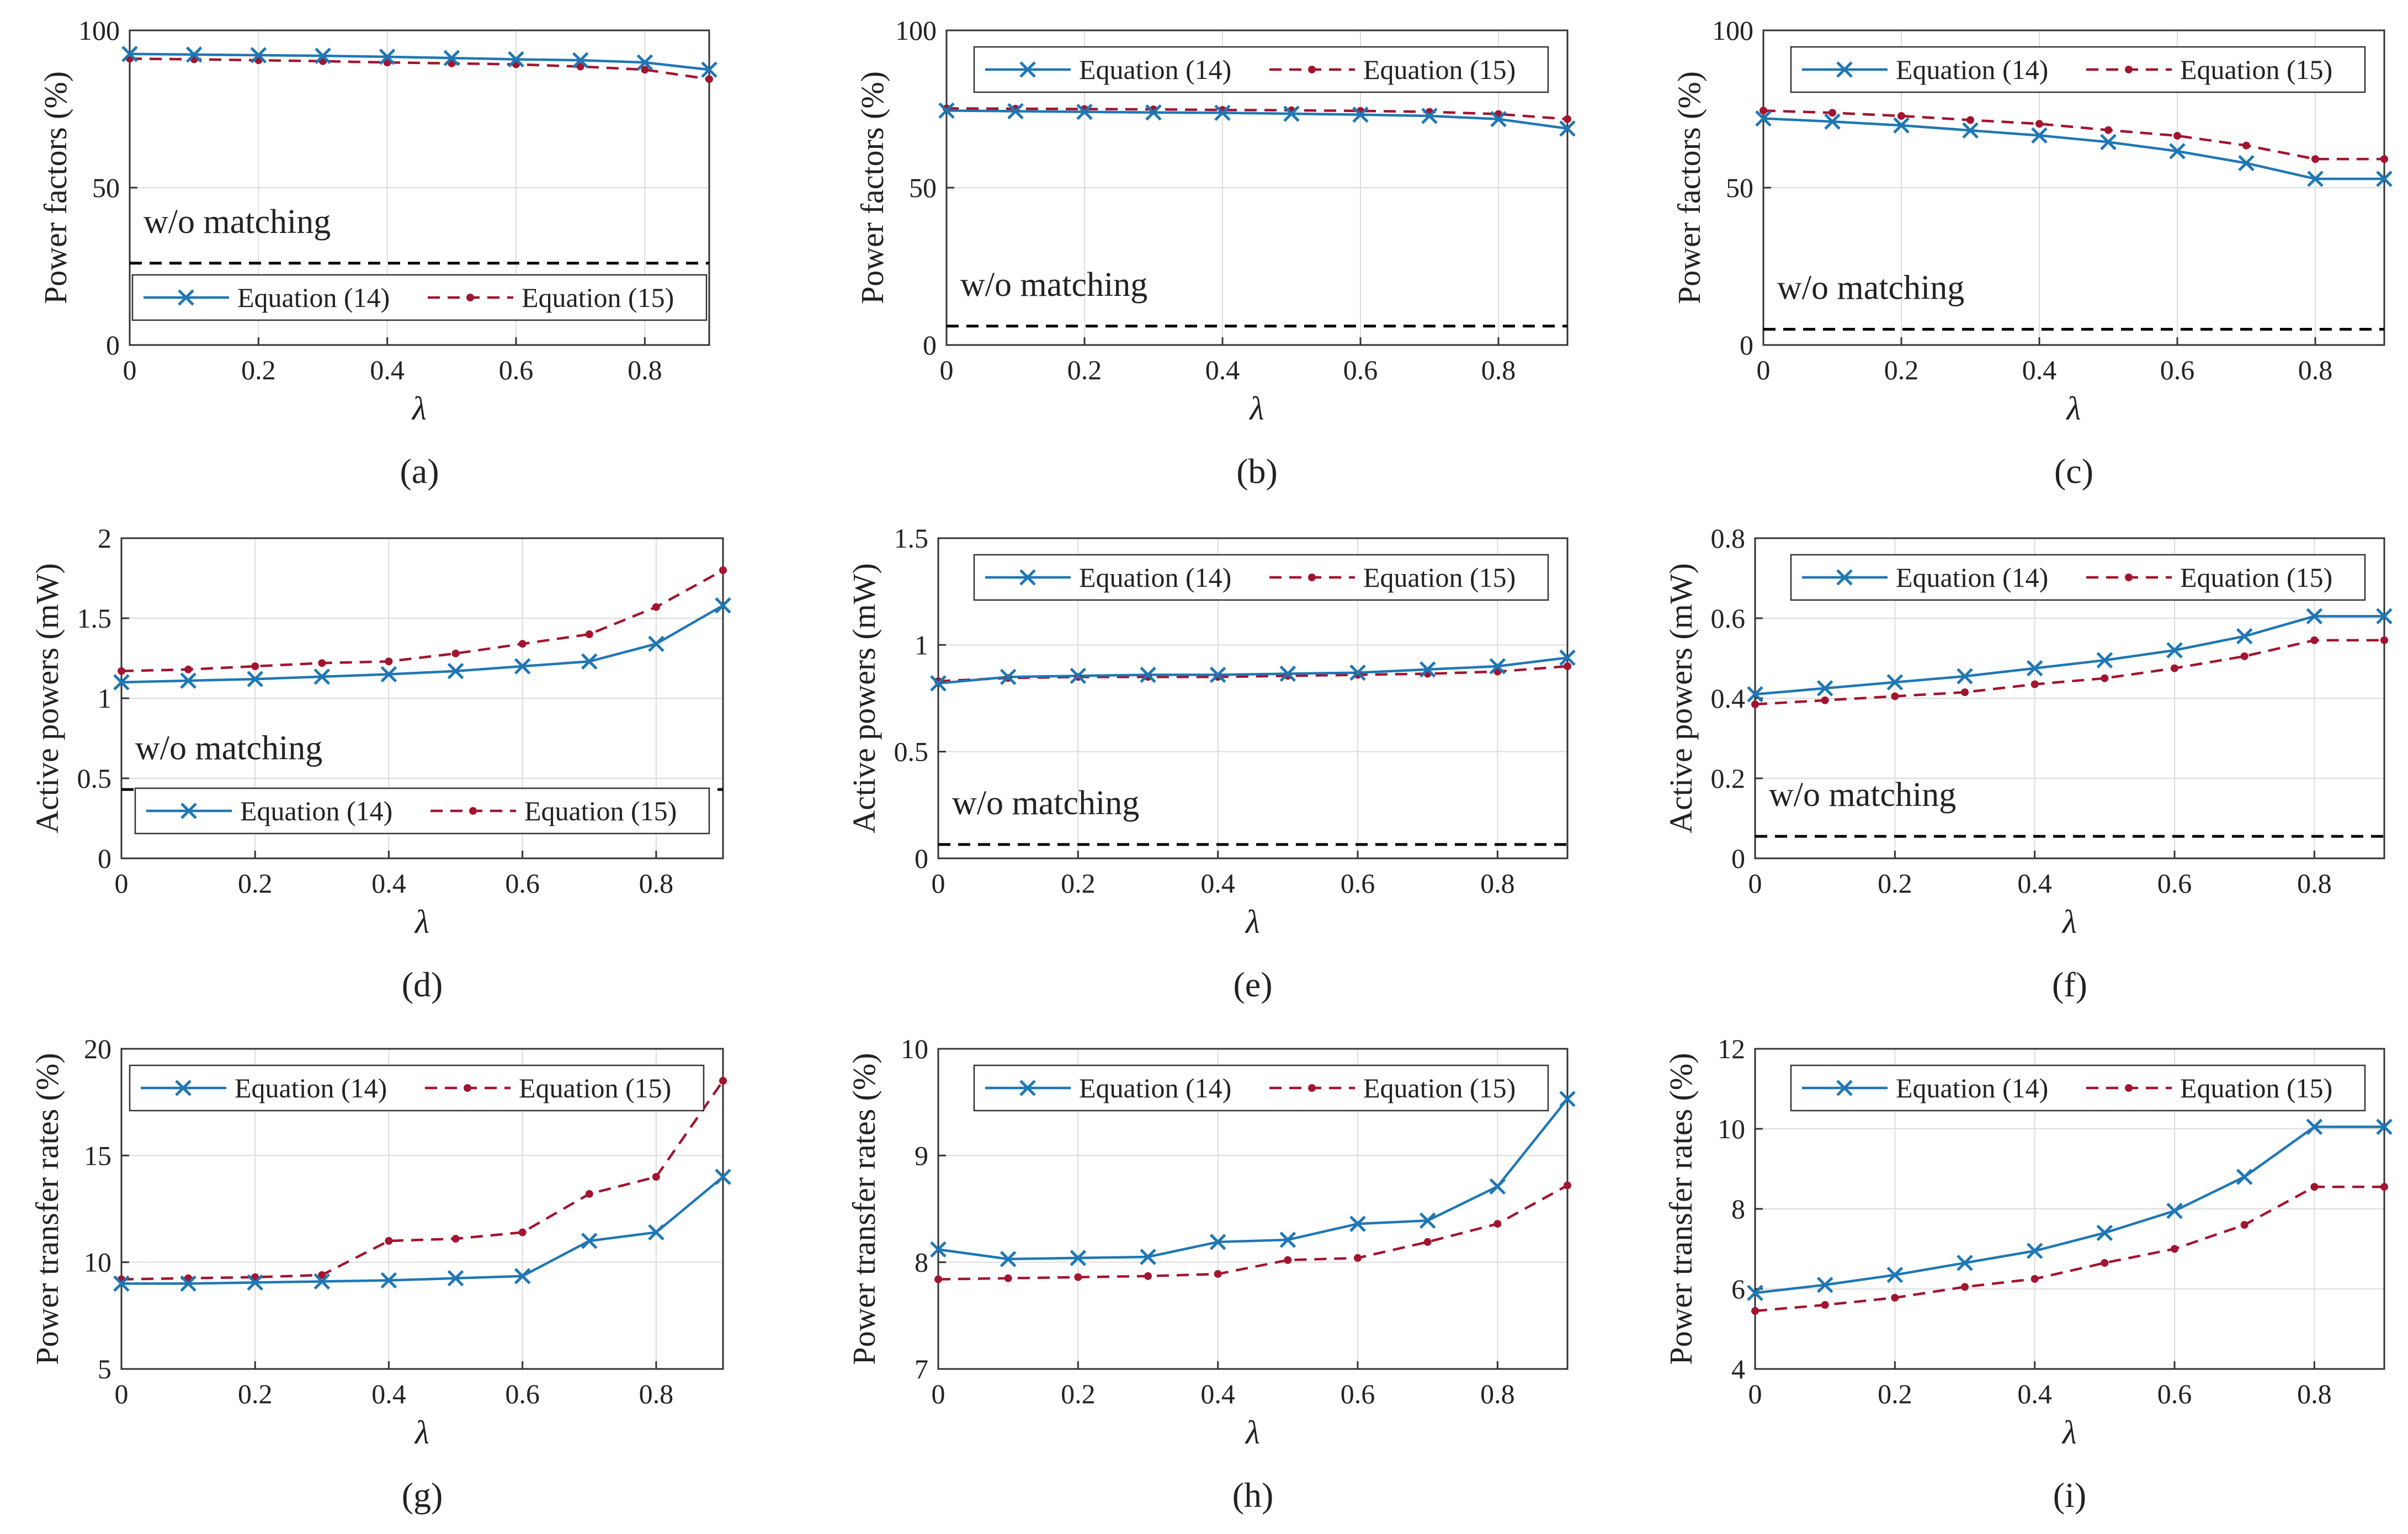 The image size is (2408, 1534). Describe the element at coordinates (97, 1048) in the screenshot. I see `y-tick-label: 20` at that location.